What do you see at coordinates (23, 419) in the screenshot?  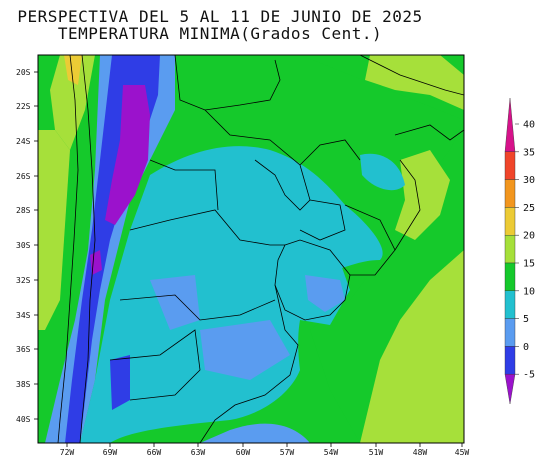 I see `lat-label: 40S` at bounding box center [23, 419].